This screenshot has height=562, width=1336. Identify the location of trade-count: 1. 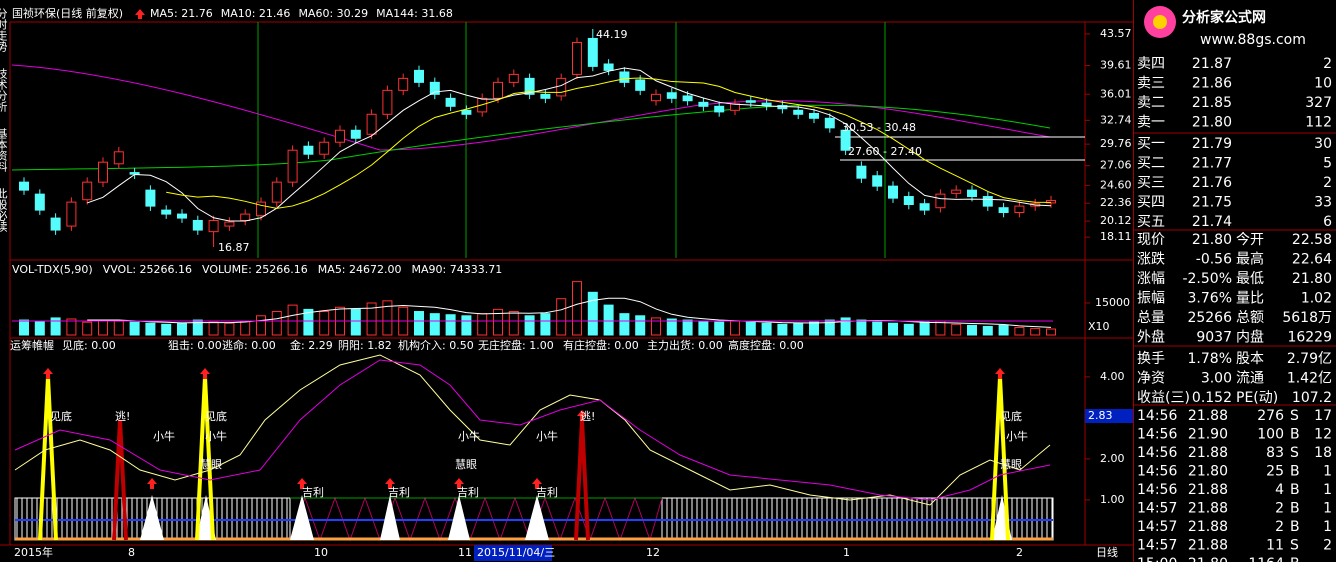
(1327, 509).